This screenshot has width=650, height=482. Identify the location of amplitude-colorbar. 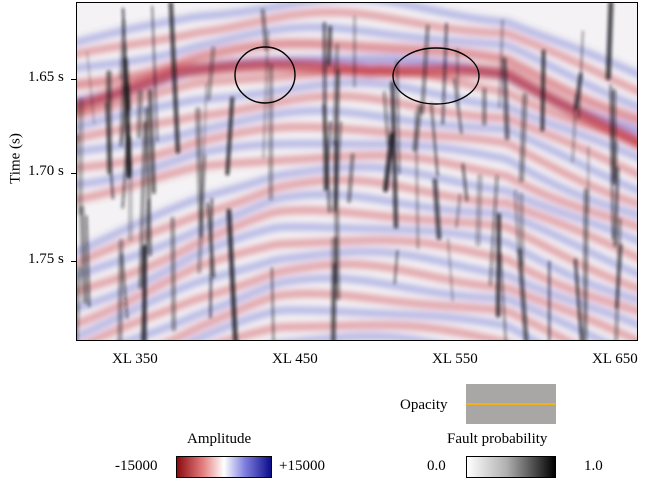
(224, 467).